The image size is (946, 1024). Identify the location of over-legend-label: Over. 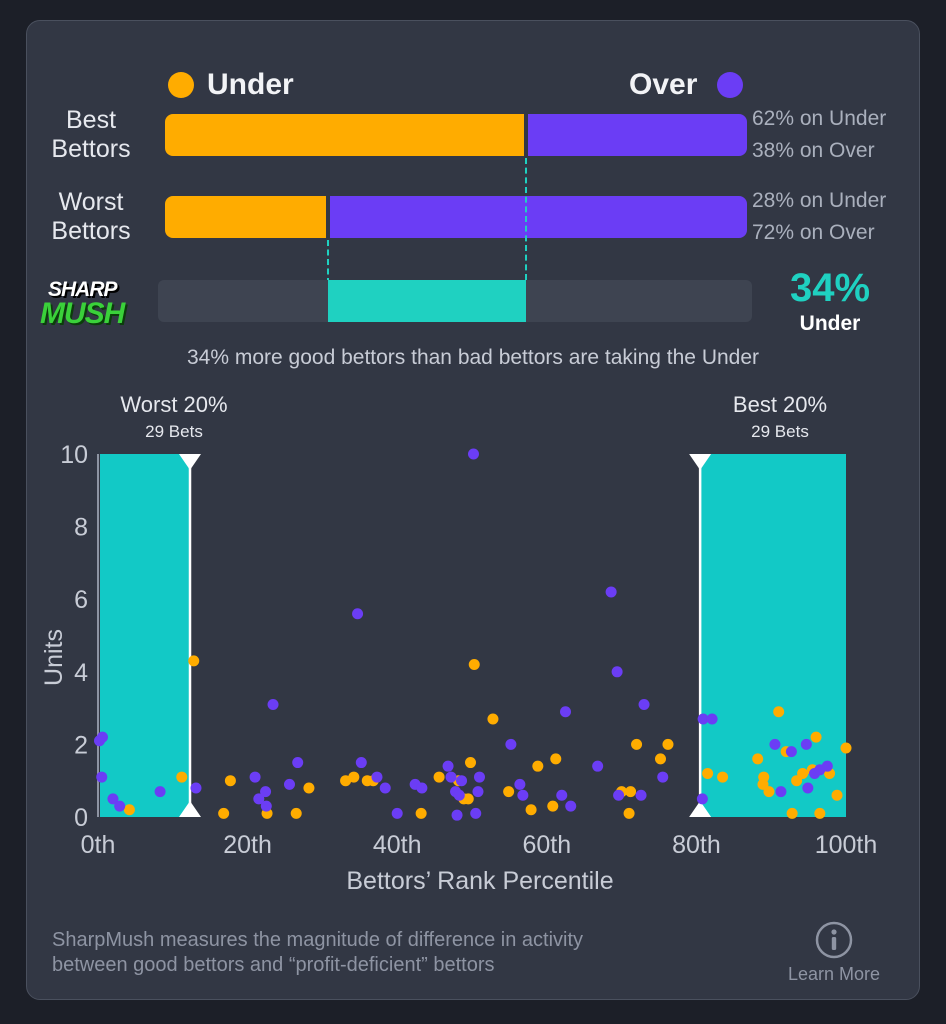
(663, 84).